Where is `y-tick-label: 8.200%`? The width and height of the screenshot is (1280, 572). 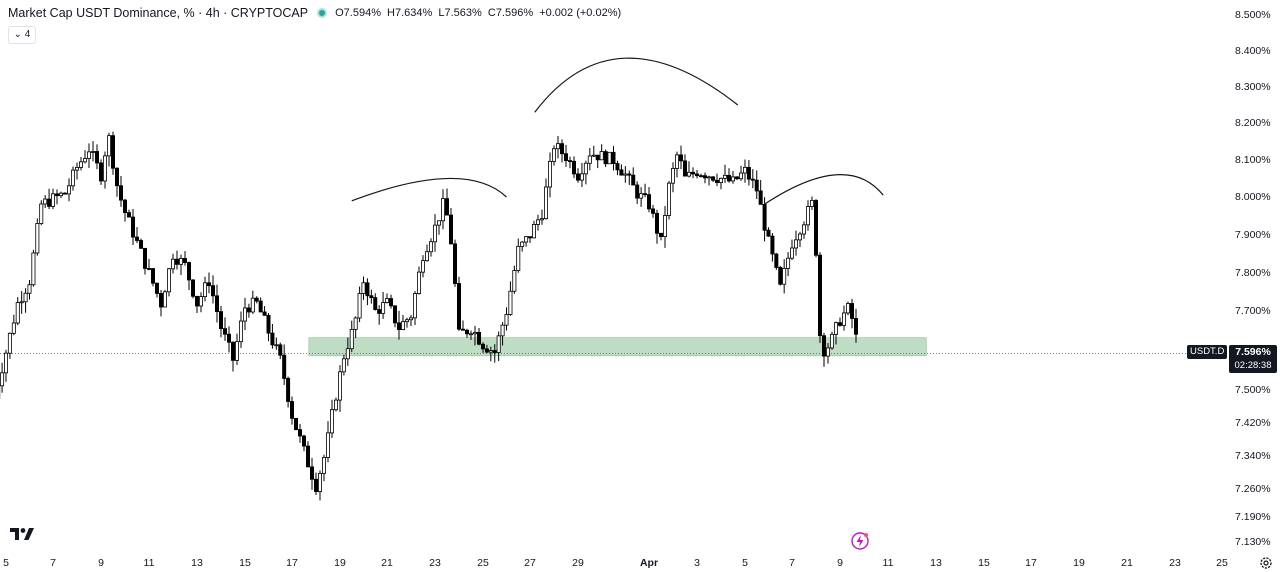
y-tick-label: 8.200% is located at coordinates (1253, 123).